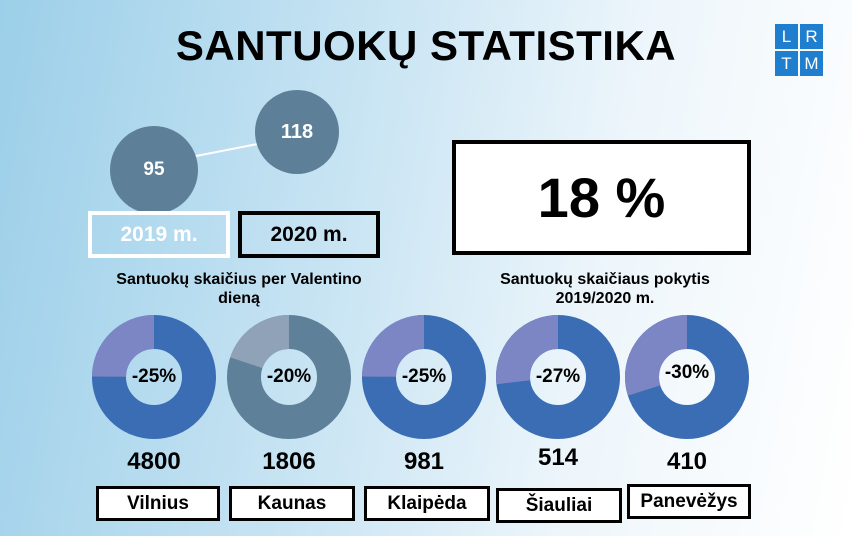 The image size is (852, 536). What do you see at coordinates (158, 503) in the screenshot?
I see `vilnius-city-label: Vilnius` at bounding box center [158, 503].